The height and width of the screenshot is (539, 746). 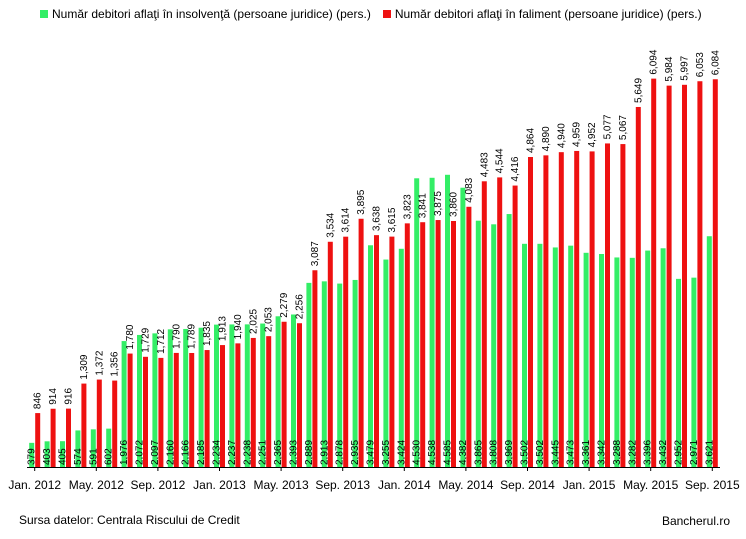 What do you see at coordinates (484, 164) in the screenshot?
I see `data-label-faliment: 4,483` at bounding box center [484, 164].